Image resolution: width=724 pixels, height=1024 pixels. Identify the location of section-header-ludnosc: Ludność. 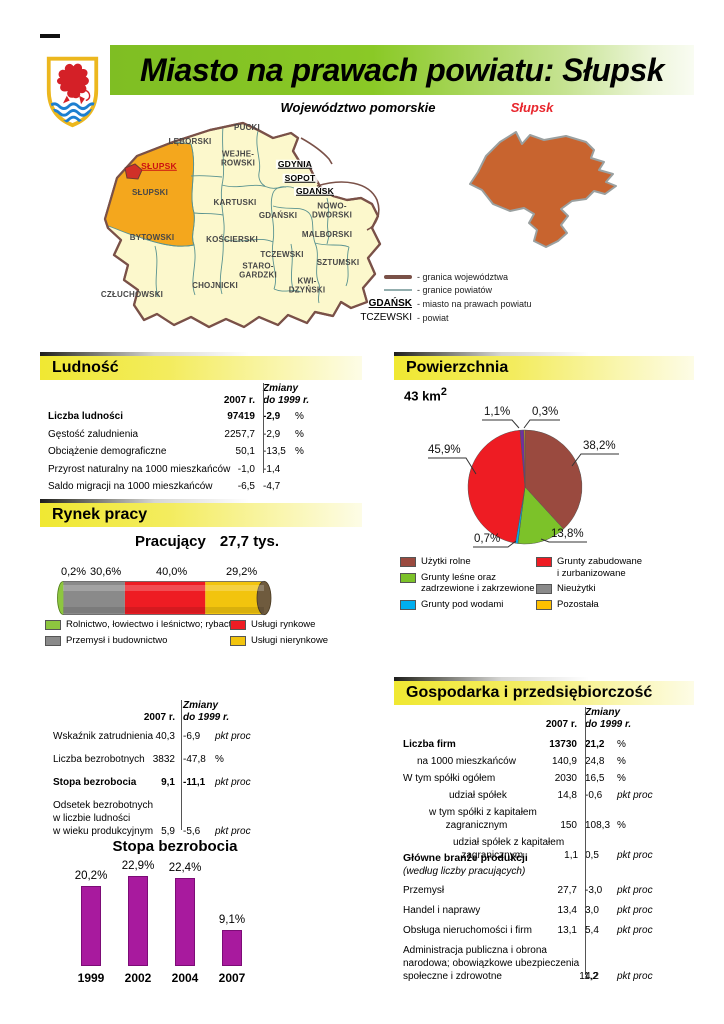
(201, 366).